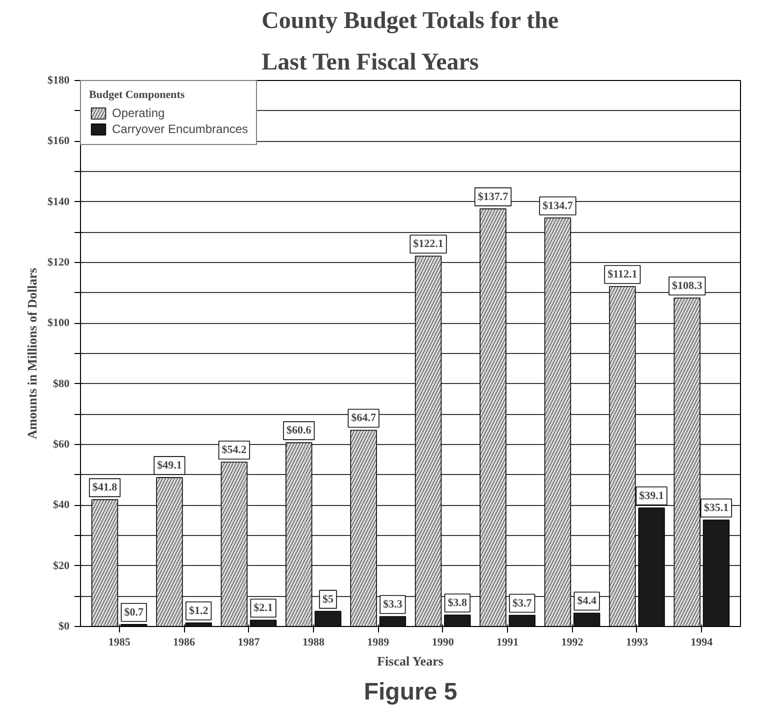  What do you see at coordinates (493, 196) in the screenshot?
I see `data-label: $137.7` at bounding box center [493, 196].